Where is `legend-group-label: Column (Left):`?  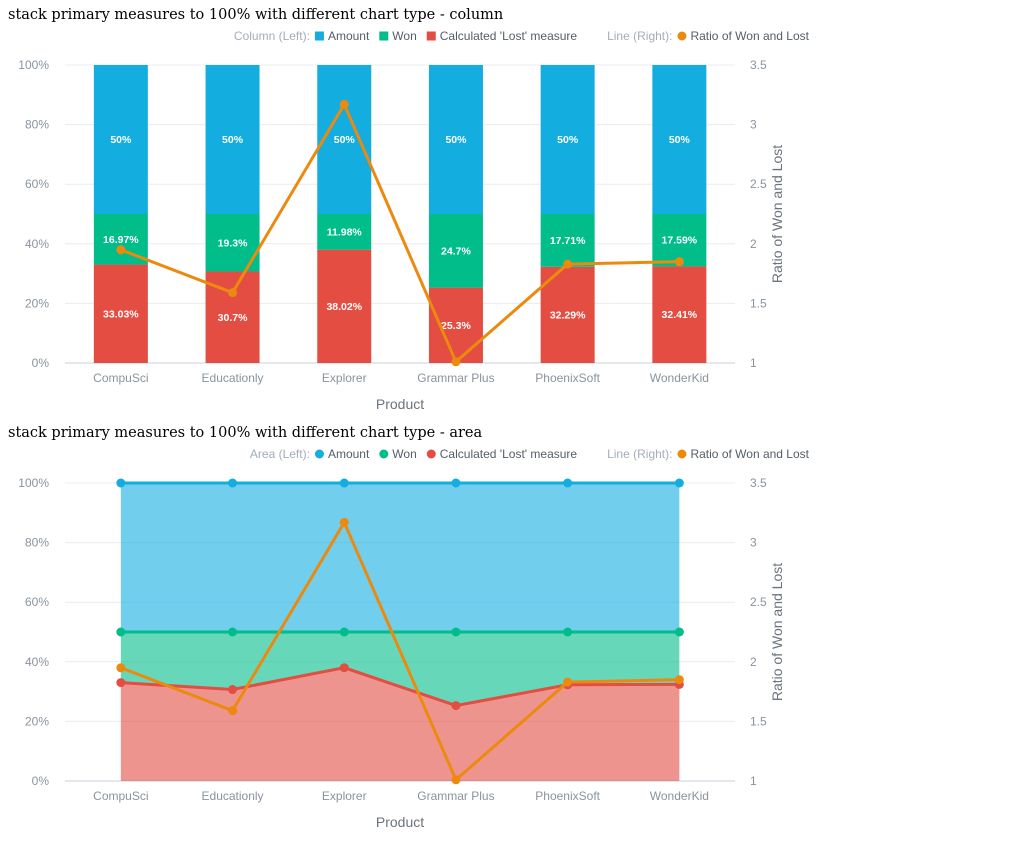
legend-group-label: Column (Left): is located at coordinates (272, 36).